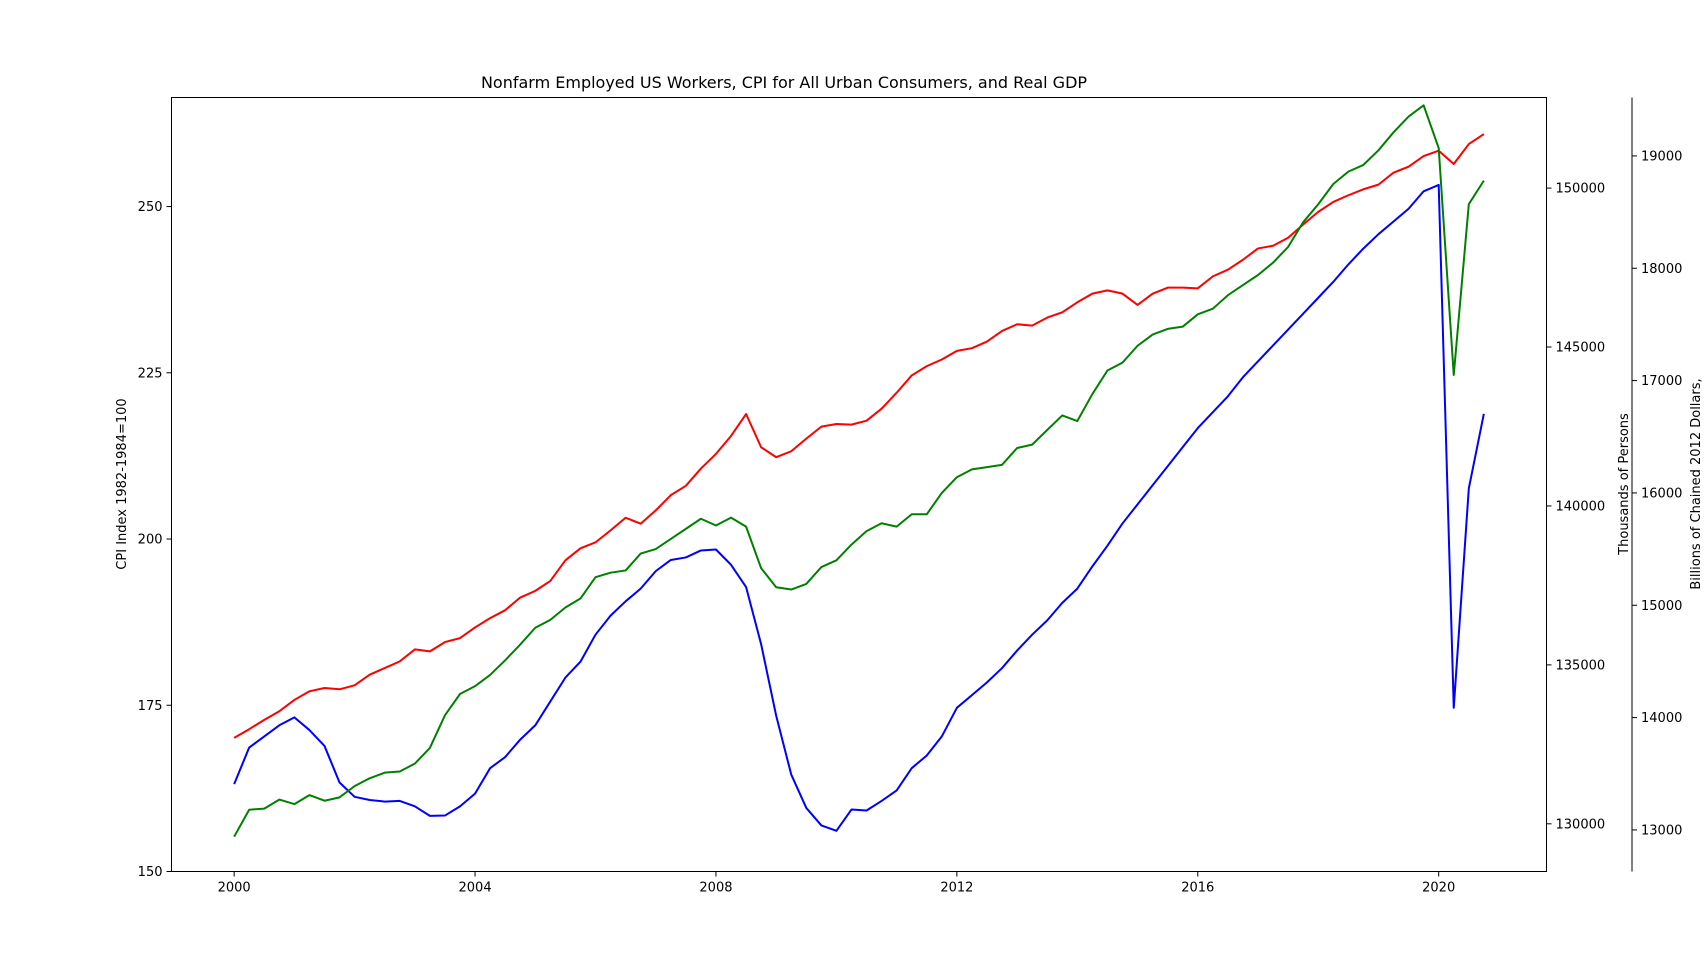 Image resolution: width=1707 pixels, height=960 pixels. What do you see at coordinates (1661, 718) in the screenshot?
I see `right2-tick-label: 14000` at bounding box center [1661, 718].